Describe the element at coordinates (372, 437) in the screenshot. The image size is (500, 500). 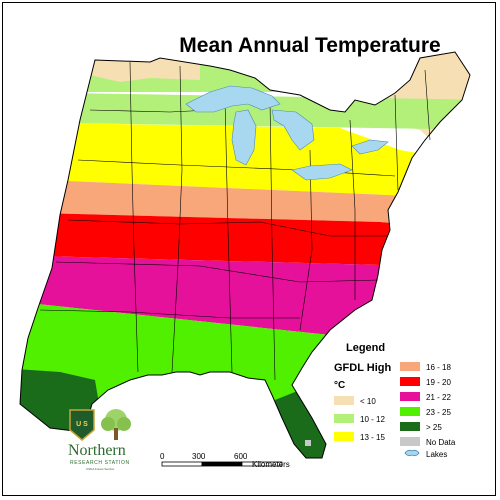
I see `legend-label-13-15: 13 - 15` at that location.